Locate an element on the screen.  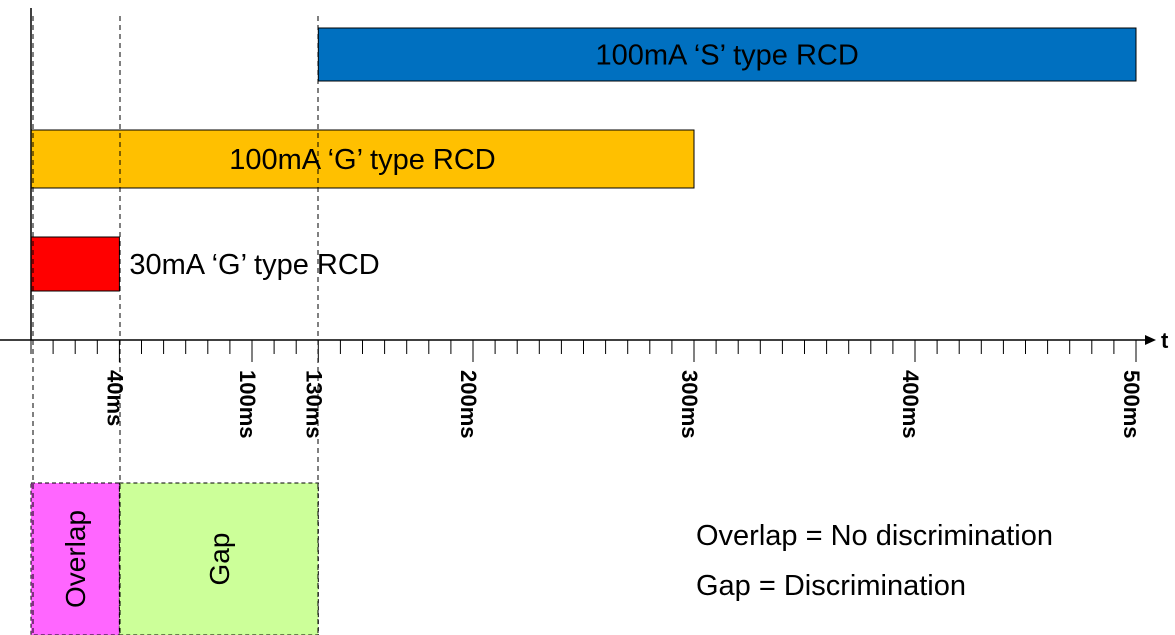
region-label-gap: Gap is located at coordinates (219, 559).